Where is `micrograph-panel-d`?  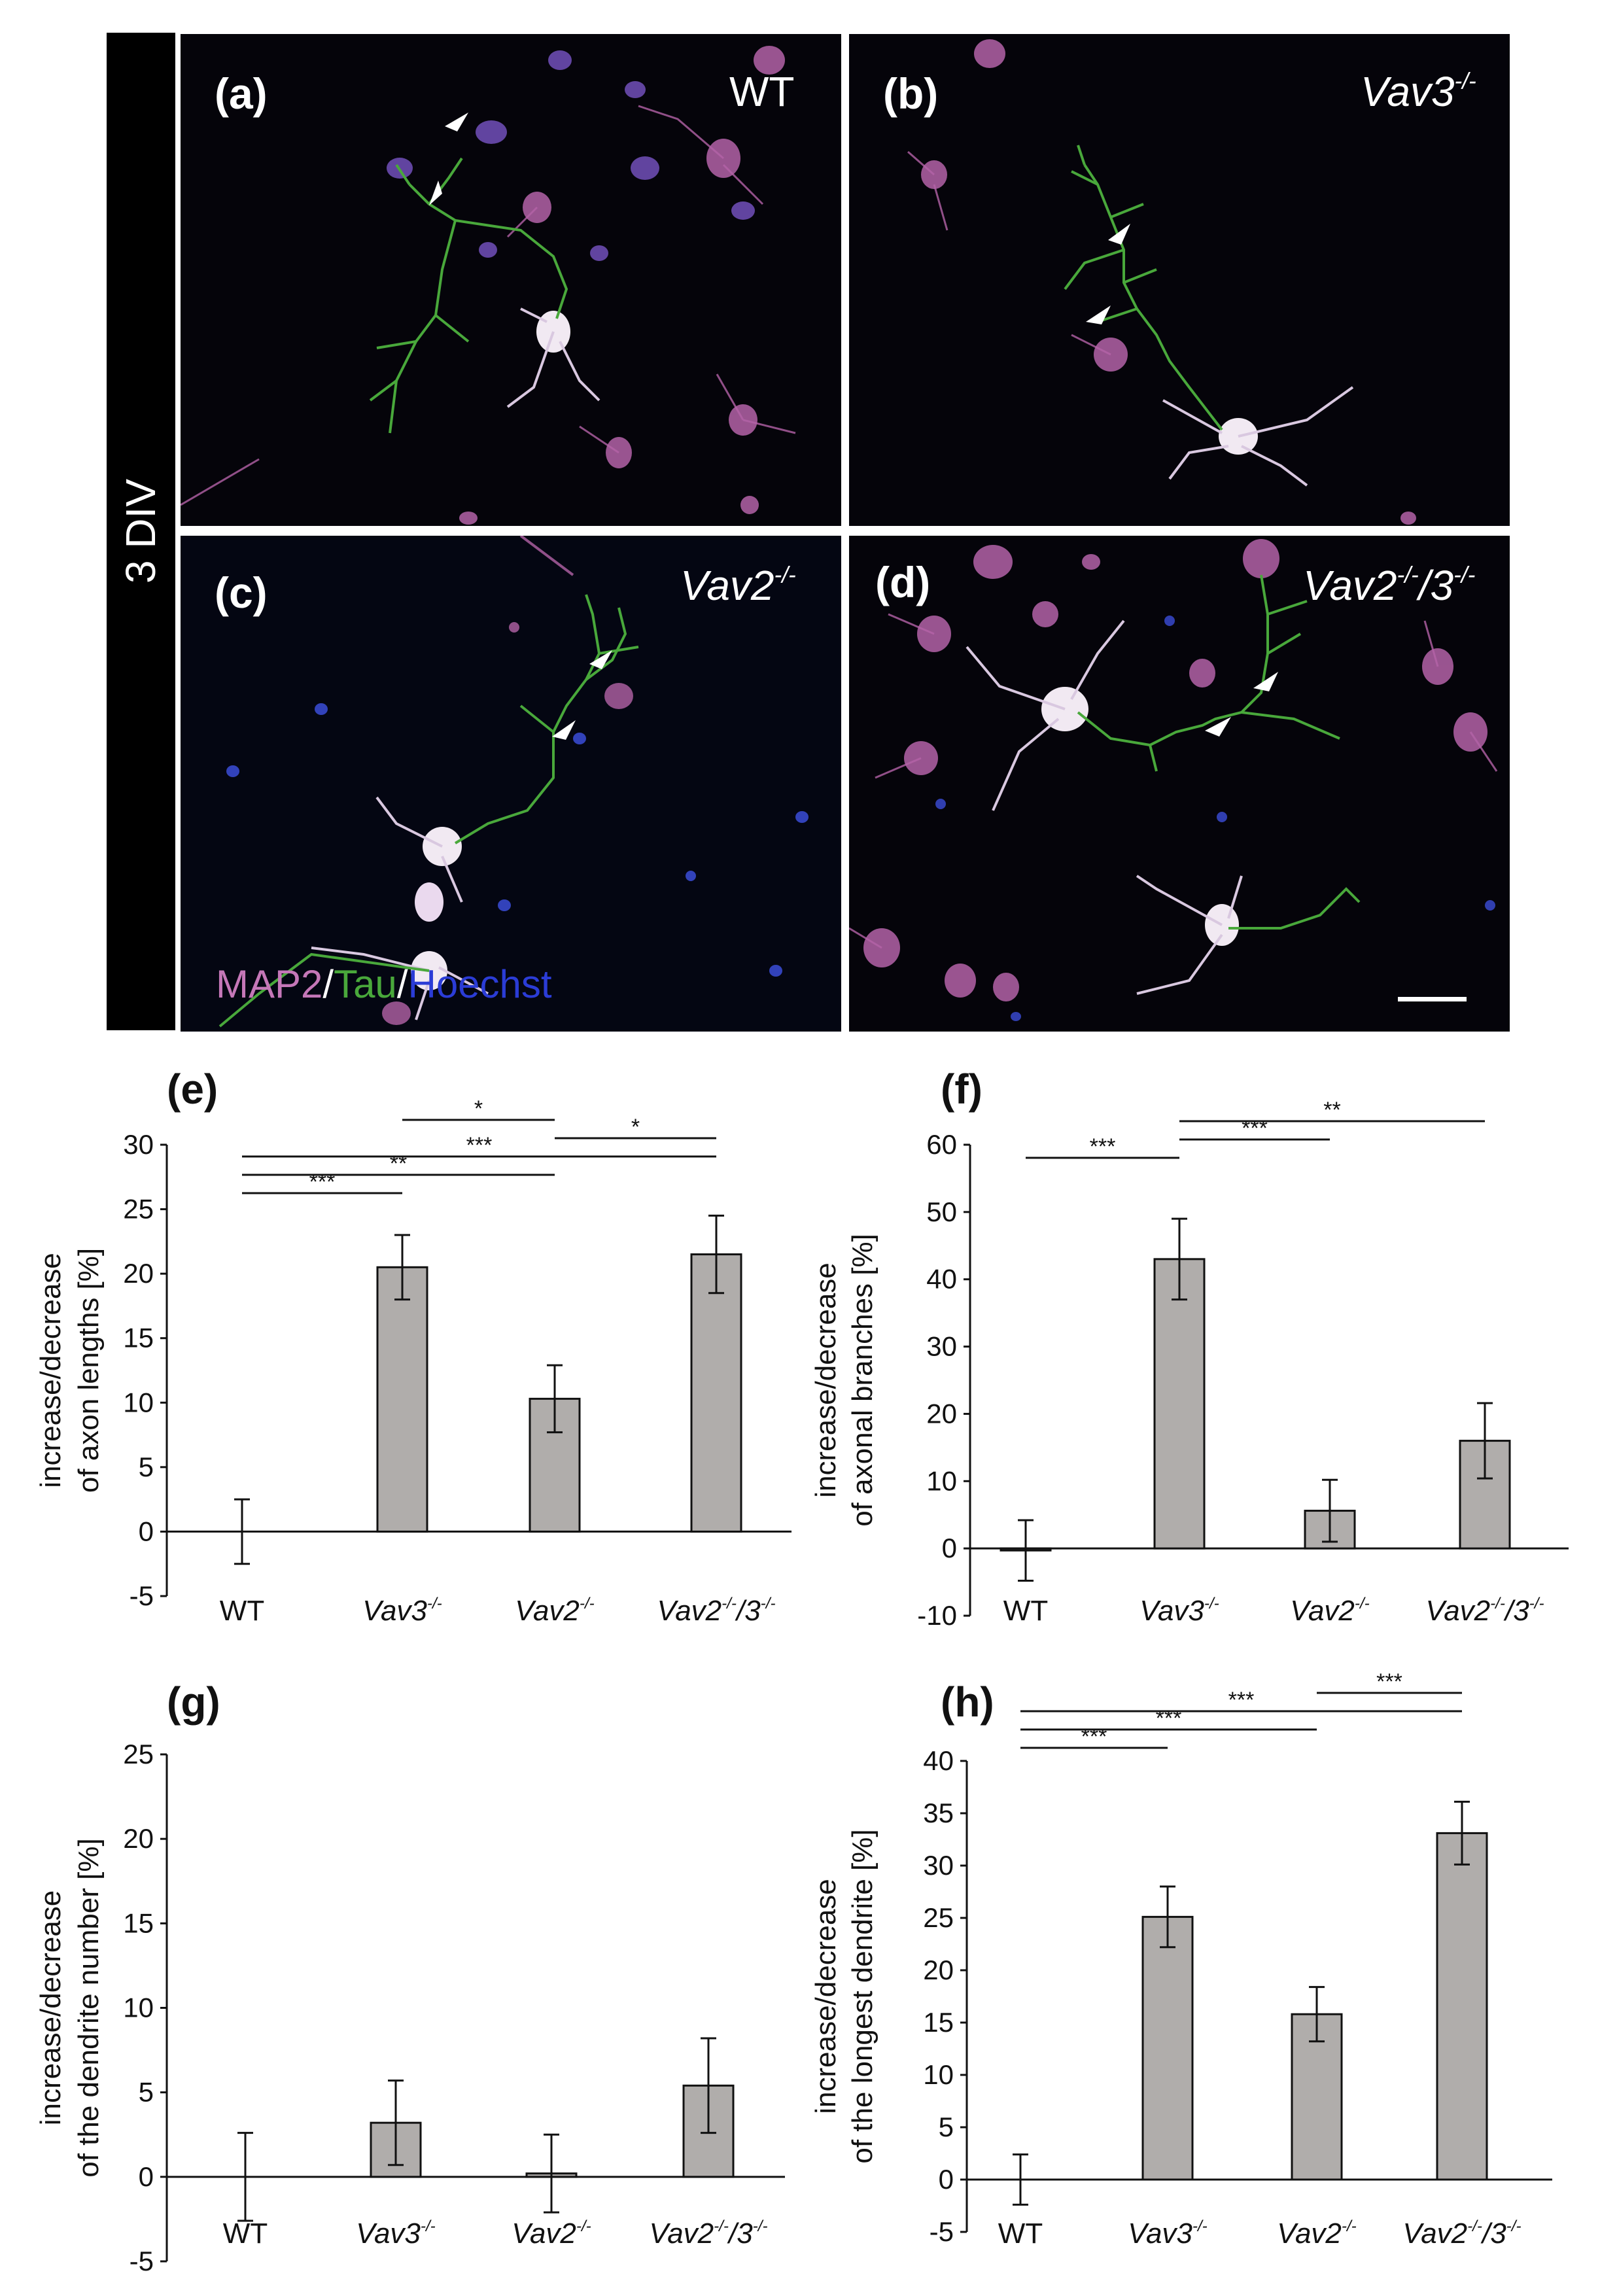
micrograph-panel-d is located at coordinates (1179, 784).